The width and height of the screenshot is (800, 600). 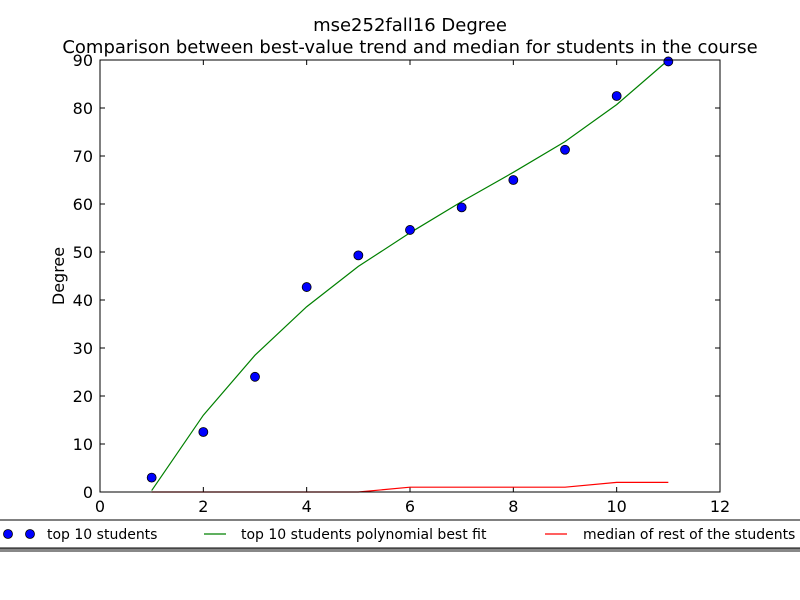 I want to click on x-tick-label: 4, so click(x=307, y=506).